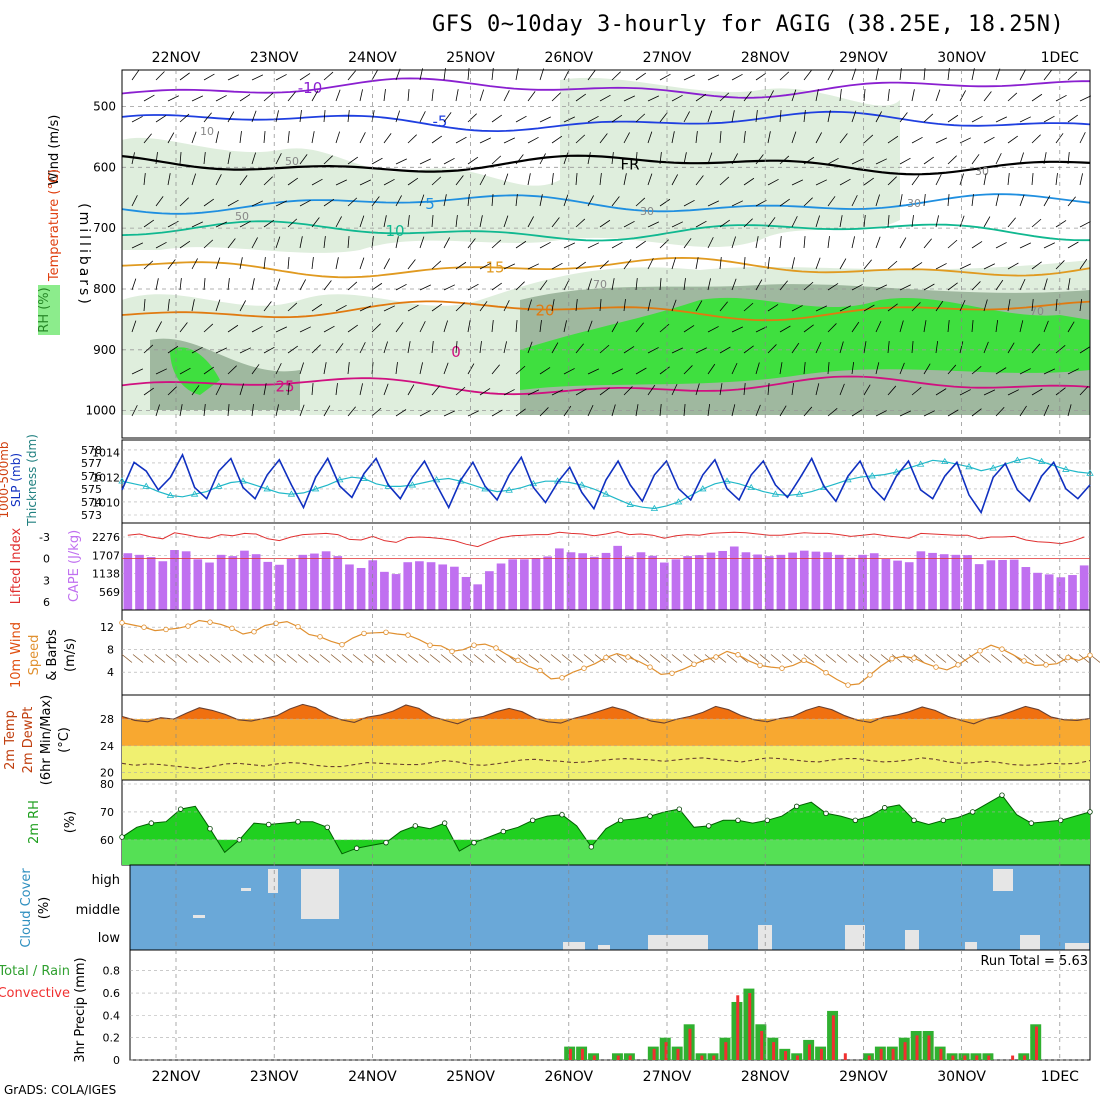 The height and width of the screenshot is (1100, 1100). Describe the element at coordinates (60, 1090) in the screenshot. I see `credit-label: GrADS: COLA/IGES` at that location.